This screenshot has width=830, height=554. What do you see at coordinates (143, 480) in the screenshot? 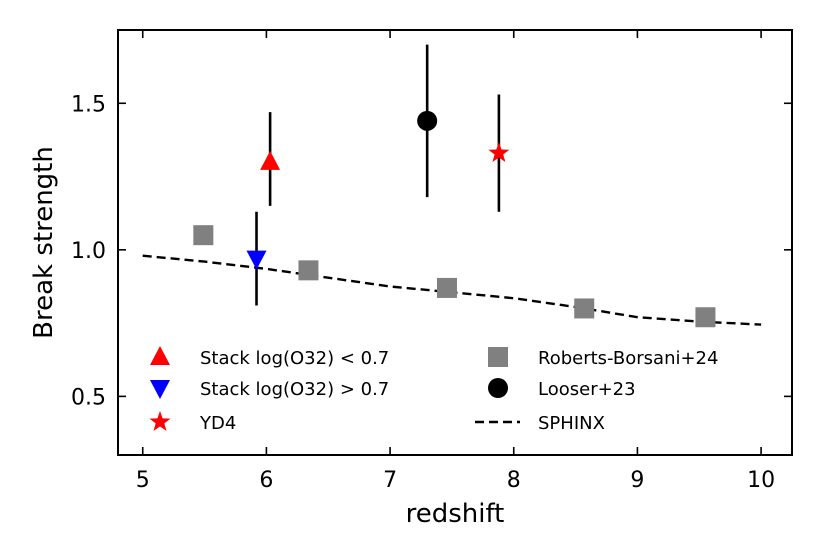
I see `x-tick-label: 5` at bounding box center [143, 480].